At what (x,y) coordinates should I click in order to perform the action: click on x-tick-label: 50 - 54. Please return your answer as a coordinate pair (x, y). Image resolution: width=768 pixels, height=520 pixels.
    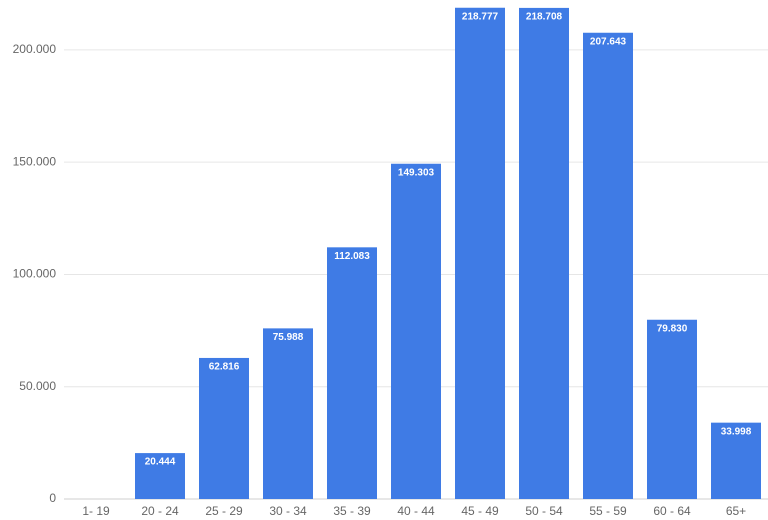
    Looking at the image, I should click on (544, 511).